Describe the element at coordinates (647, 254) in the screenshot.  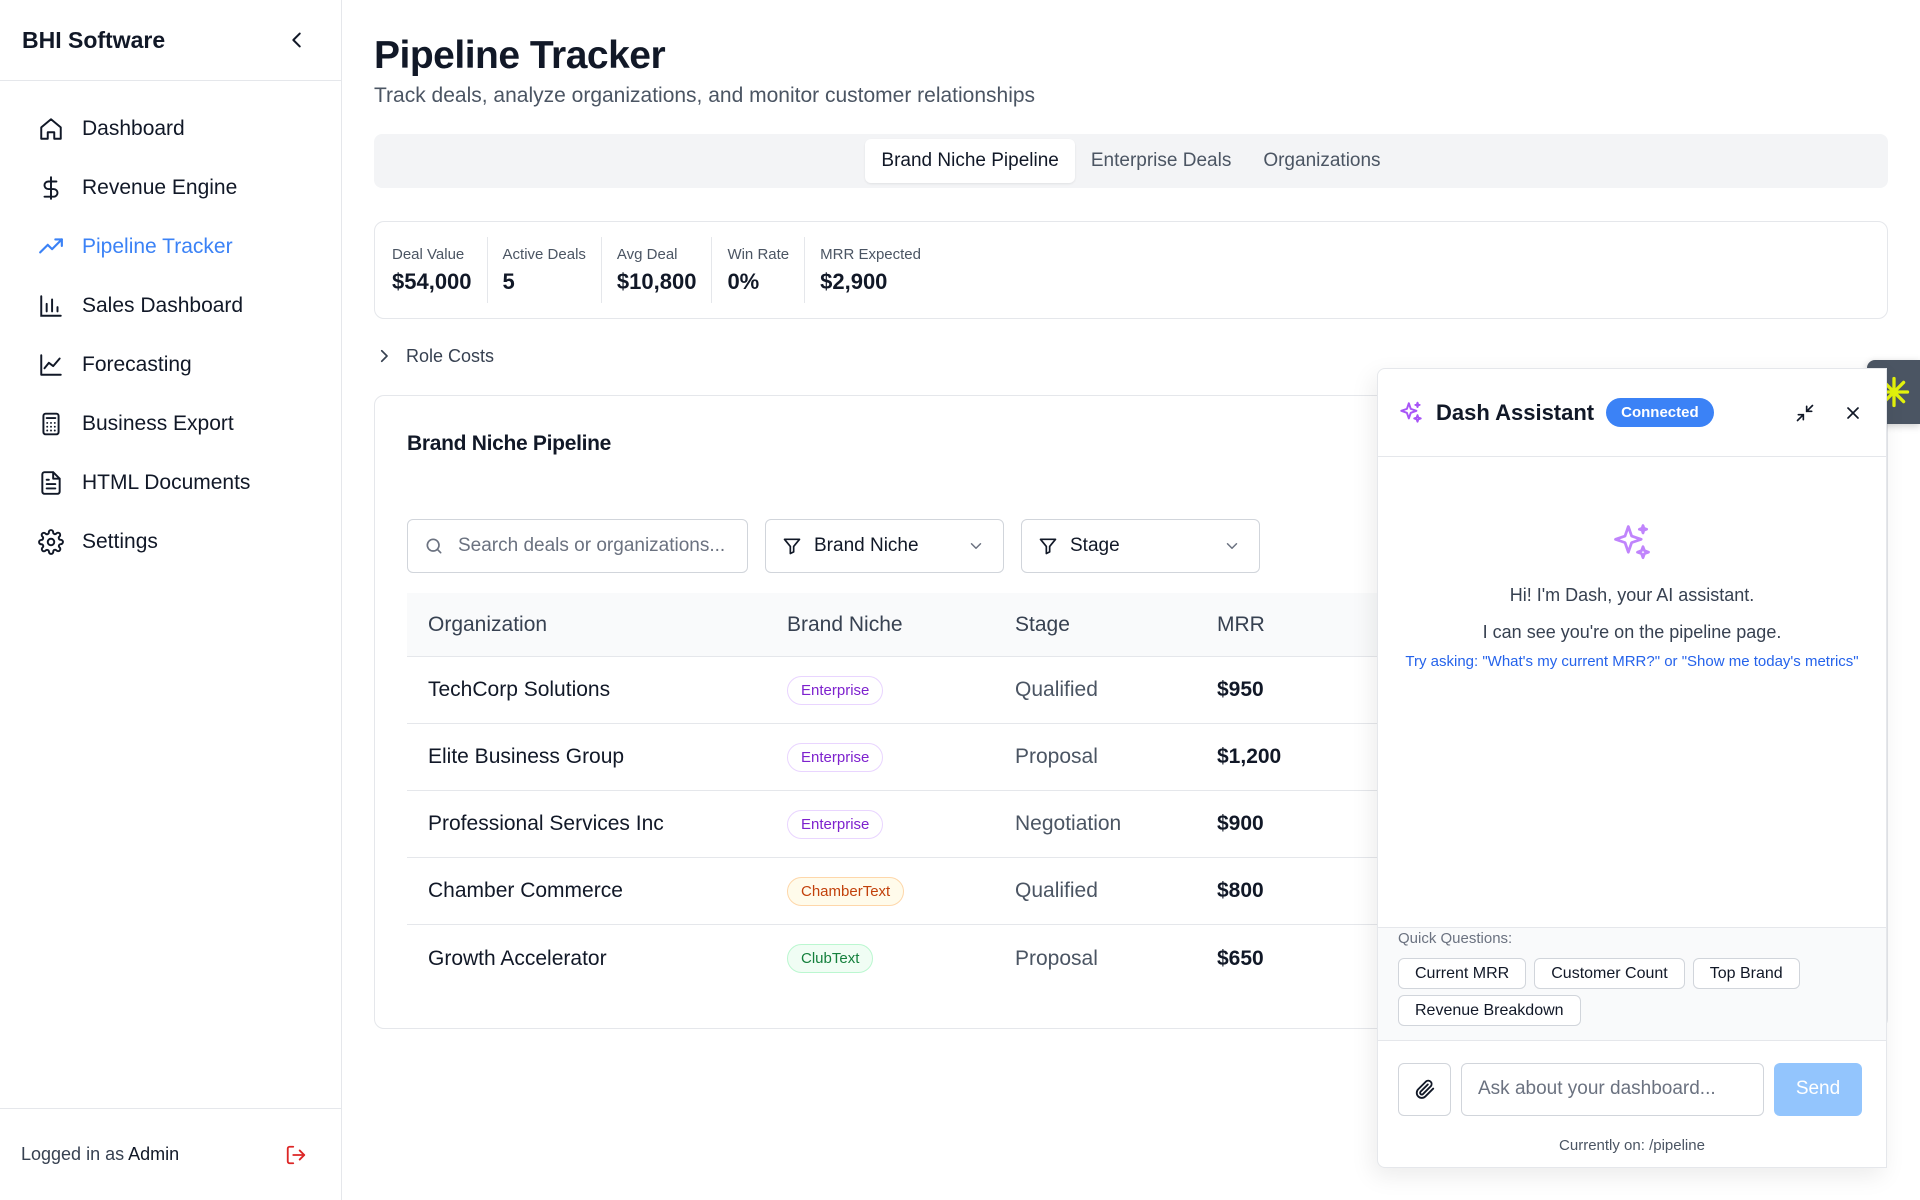
I see `stat-label: Avg Deal` at that location.